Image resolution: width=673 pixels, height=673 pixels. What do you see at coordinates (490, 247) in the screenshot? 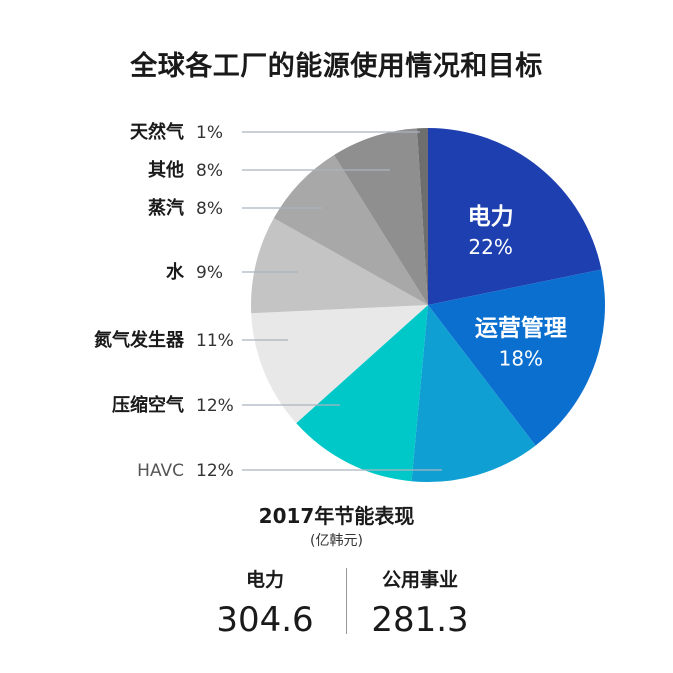
I see `slice-value-label: 22%` at bounding box center [490, 247].